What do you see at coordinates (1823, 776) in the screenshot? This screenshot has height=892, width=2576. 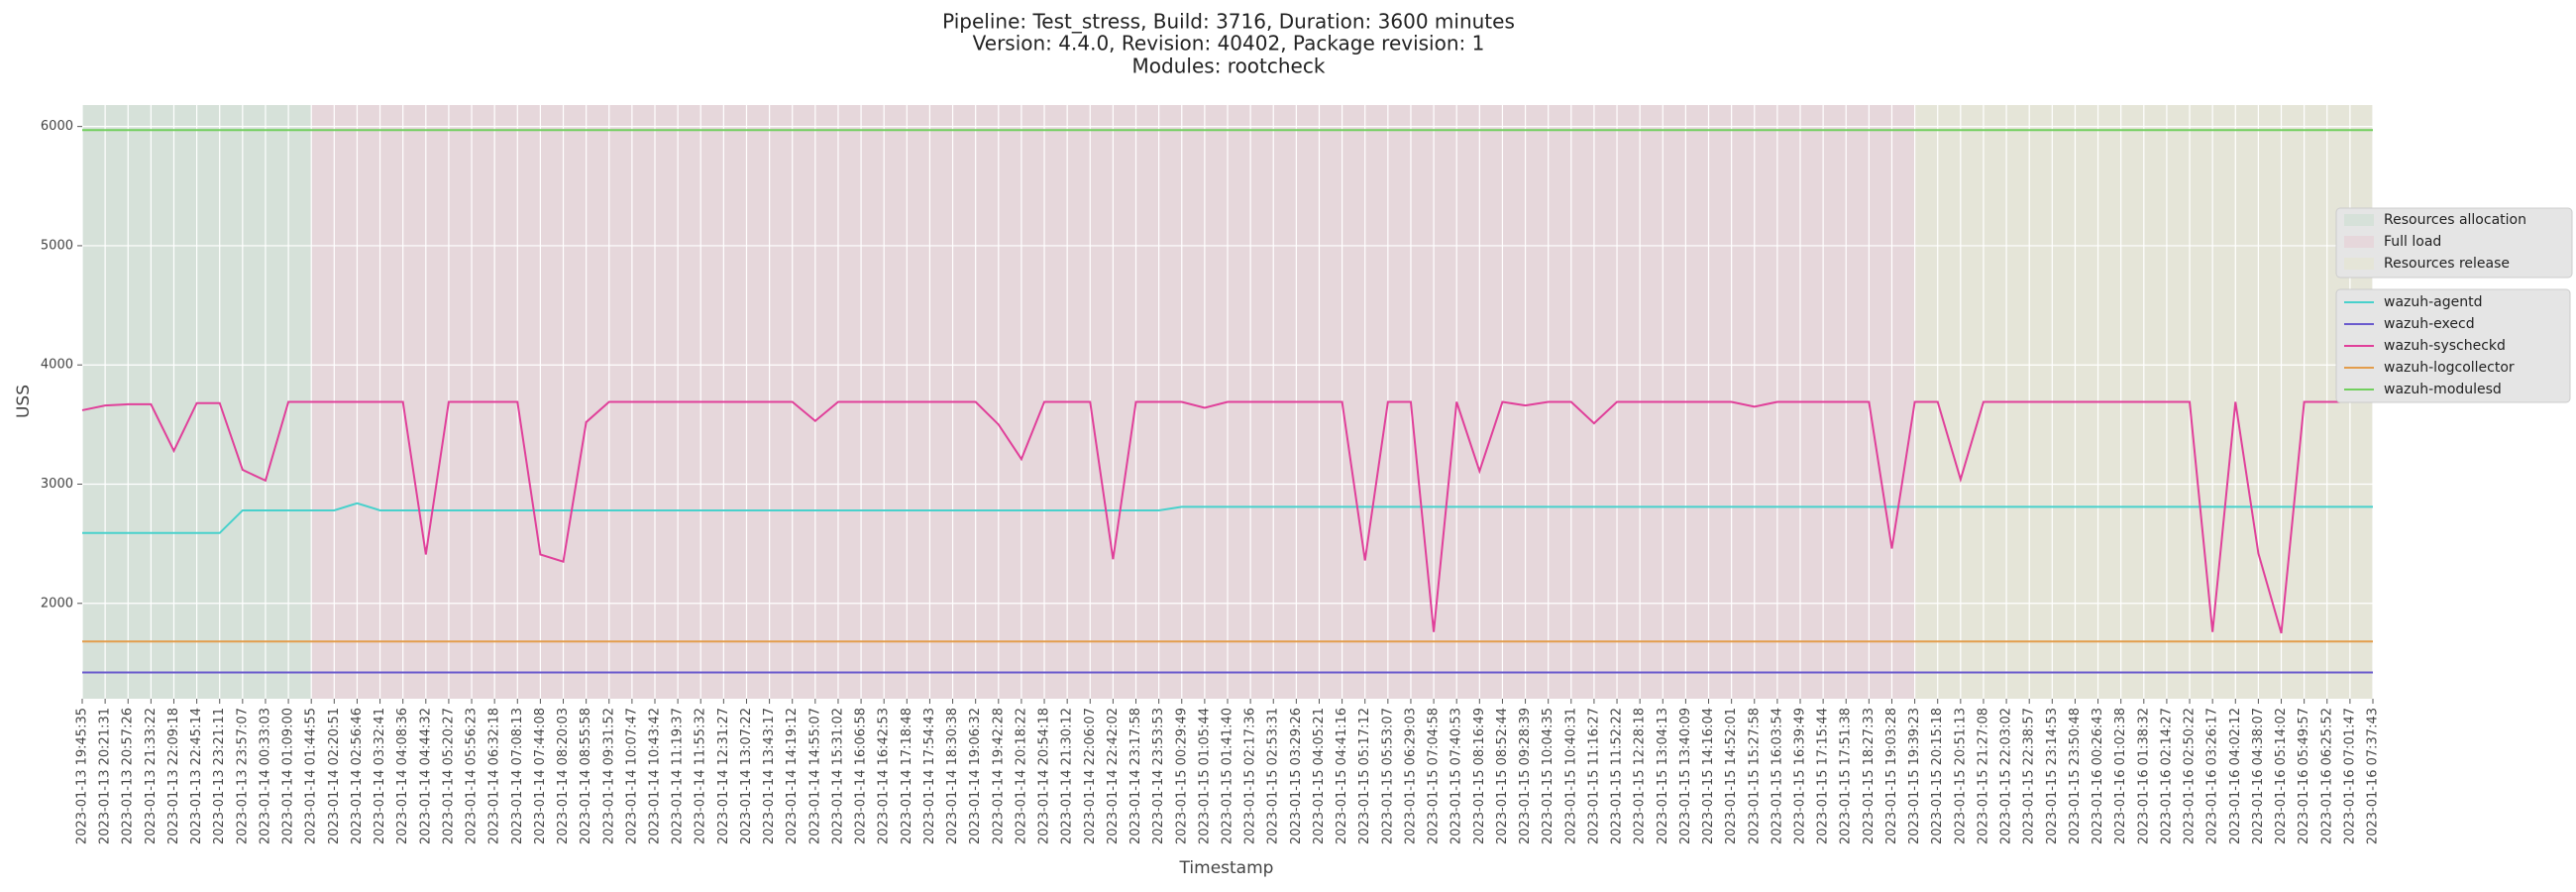 I see `x-tick-label: 2023-01-15 17:15:44` at bounding box center [1823, 776].